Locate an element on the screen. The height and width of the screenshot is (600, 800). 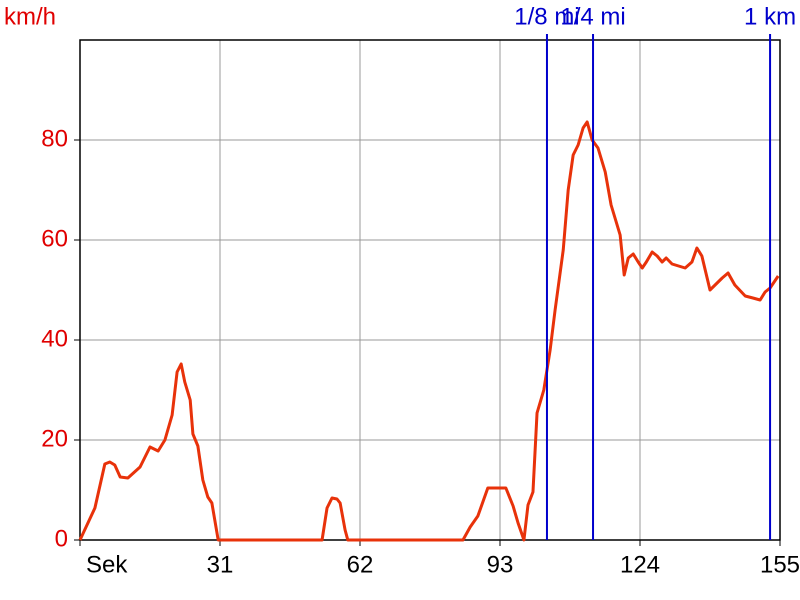
marker-label: 1/8 mi is located at coordinates (546, 16).